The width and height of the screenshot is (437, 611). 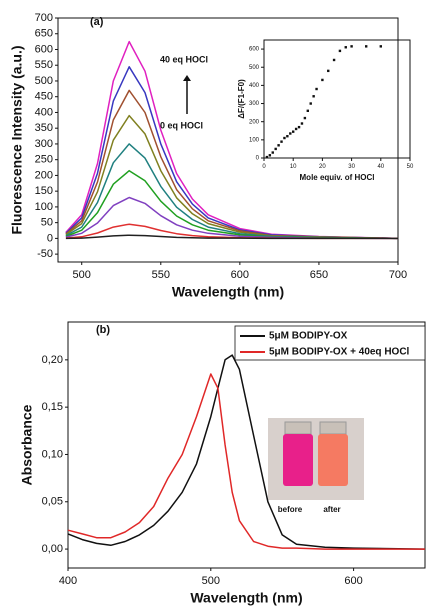 What do you see at coordinates (44, 65) in the screenshot?
I see `y-tick-label: 550` at bounding box center [44, 65].